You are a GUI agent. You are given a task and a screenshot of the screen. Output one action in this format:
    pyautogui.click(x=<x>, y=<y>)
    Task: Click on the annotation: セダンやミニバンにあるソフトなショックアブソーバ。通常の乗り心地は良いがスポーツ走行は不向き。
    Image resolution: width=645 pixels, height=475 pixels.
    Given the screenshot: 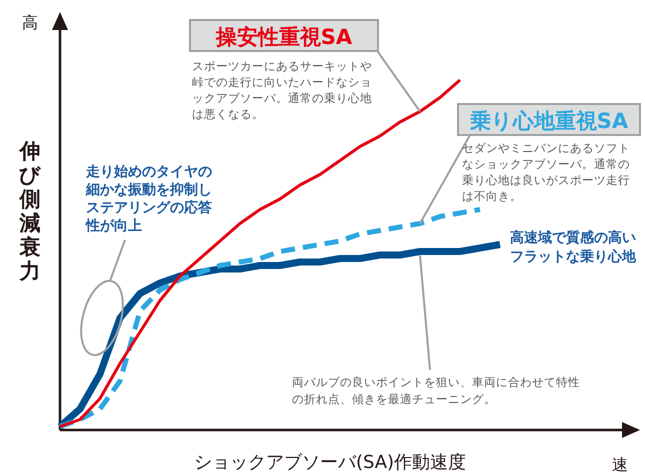 What is the action you would take?
    pyautogui.click(x=546, y=172)
    